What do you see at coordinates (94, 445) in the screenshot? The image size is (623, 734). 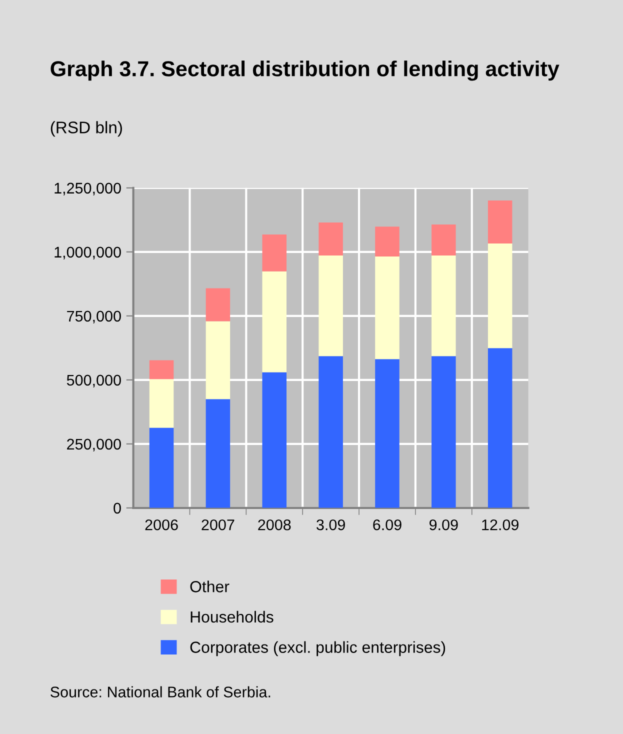 I see `y-tick-label: 250,000` at bounding box center [94, 445].